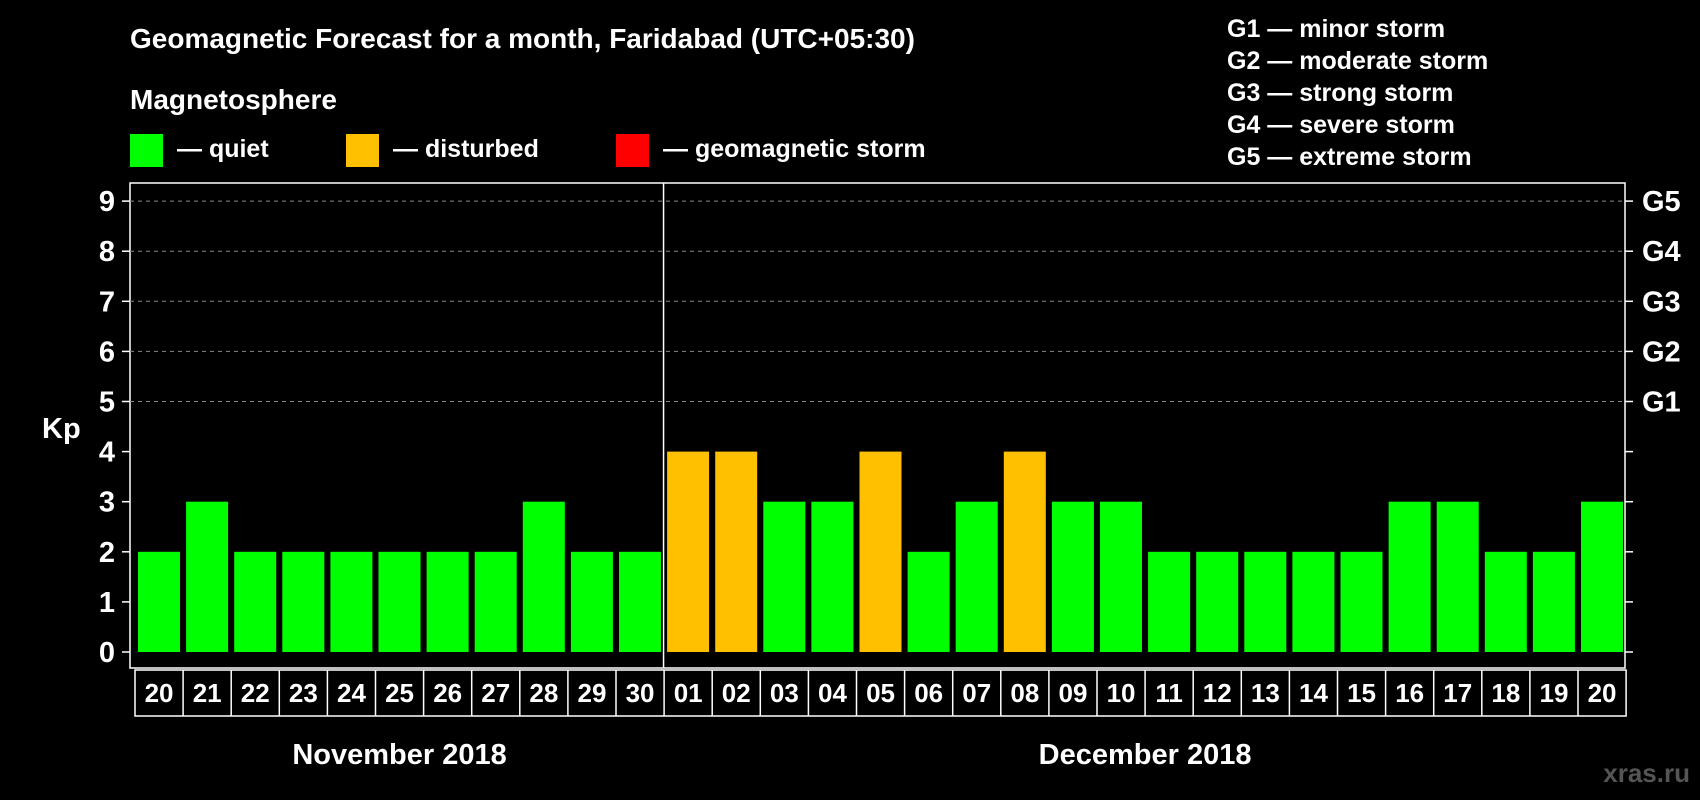 Image resolution: width=1700 pixels, height=800 pixels. I want to click on storm-scale-g4: G4 — severe storm, so click(1341, 125).